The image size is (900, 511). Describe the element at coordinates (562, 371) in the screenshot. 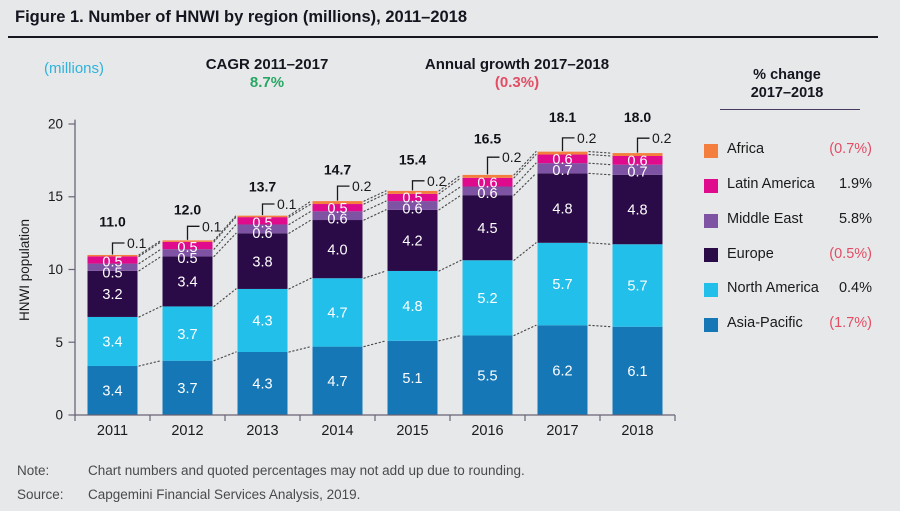

I see `svg-text: 6.2` at that location.